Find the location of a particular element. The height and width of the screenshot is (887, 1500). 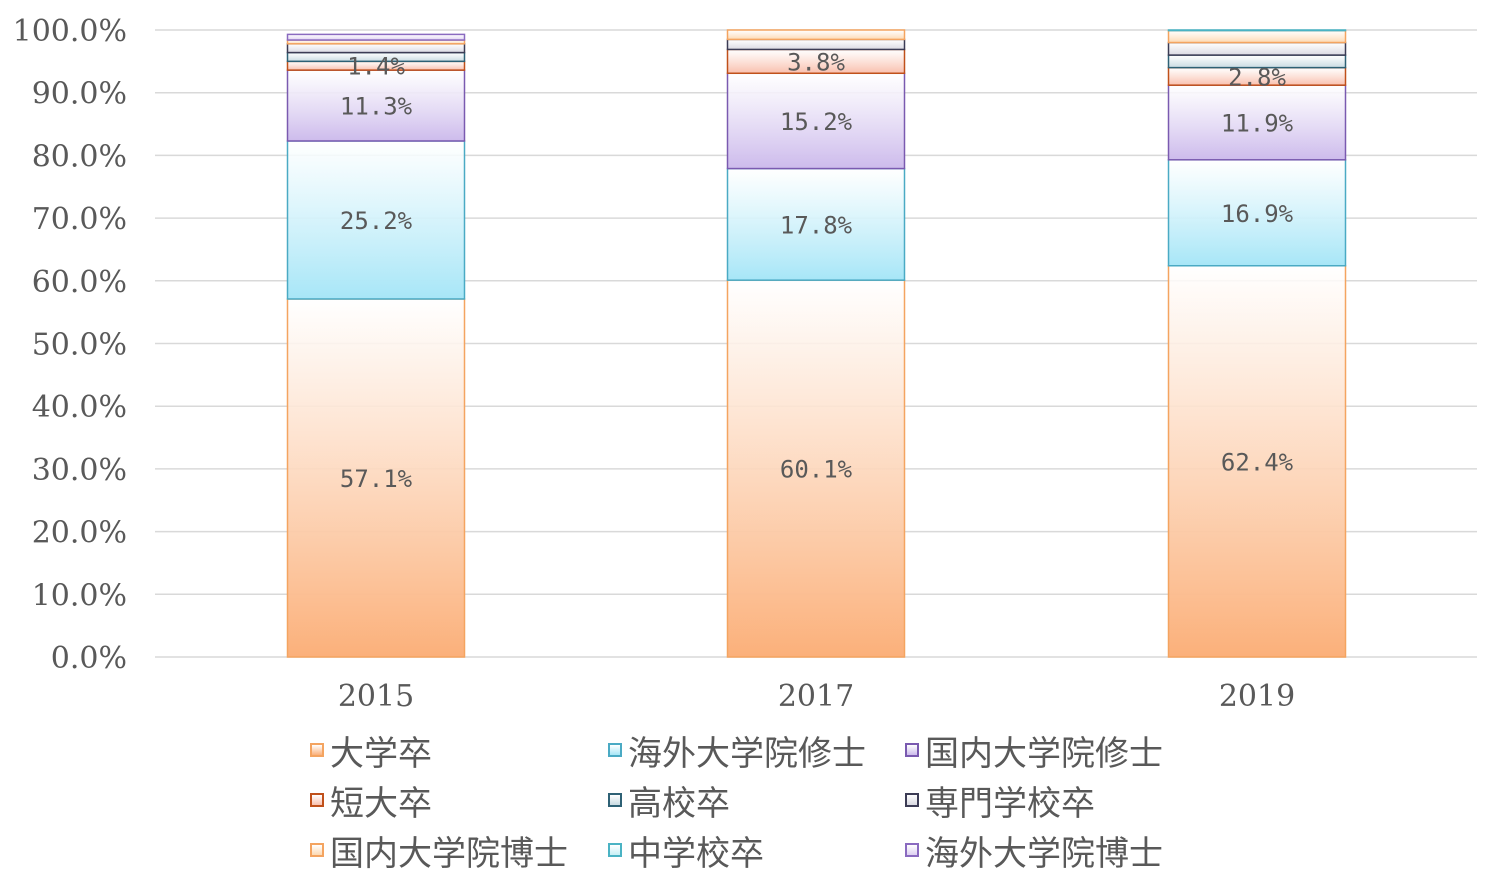

legend-label: 海外大学院博士 is located at coordinates (1044, 853).